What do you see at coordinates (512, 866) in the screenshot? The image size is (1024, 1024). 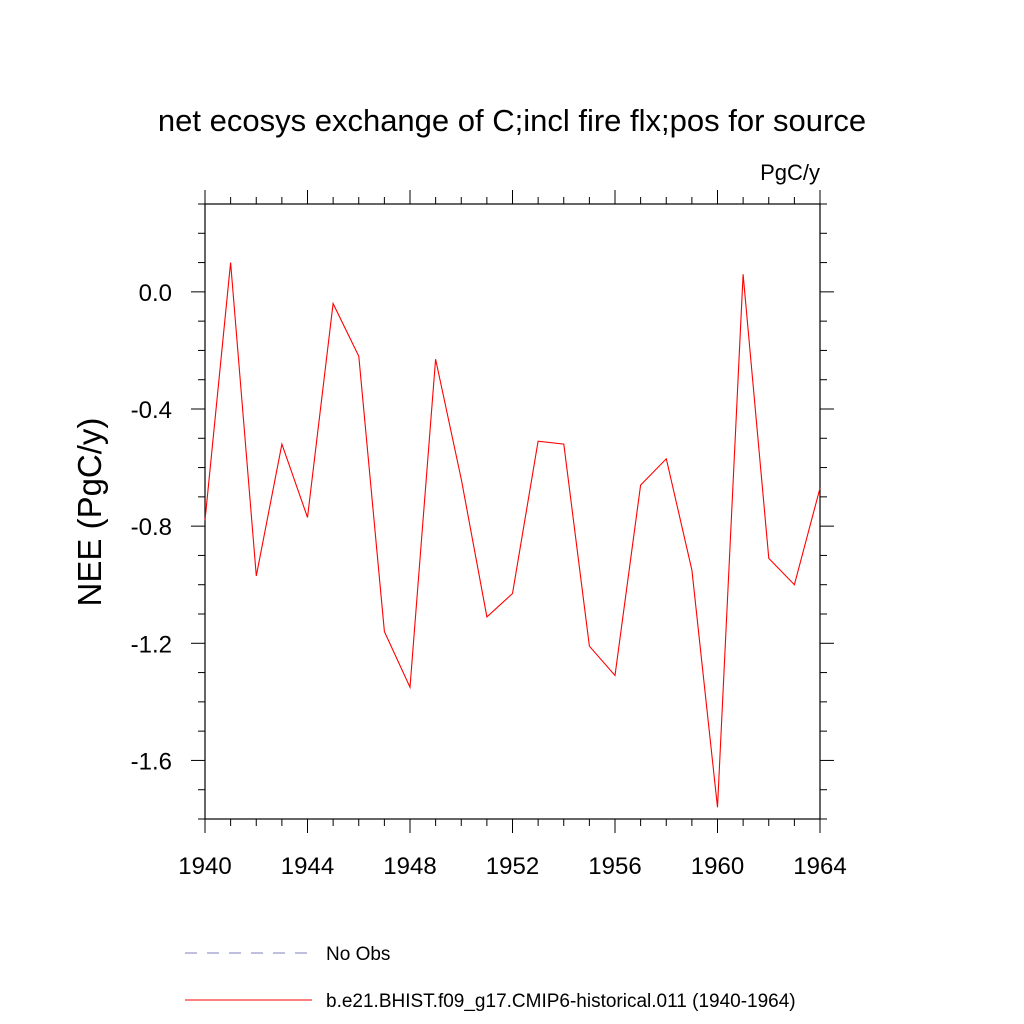 I see `x-tick-label: 1952` at bounding box center [512, 866].